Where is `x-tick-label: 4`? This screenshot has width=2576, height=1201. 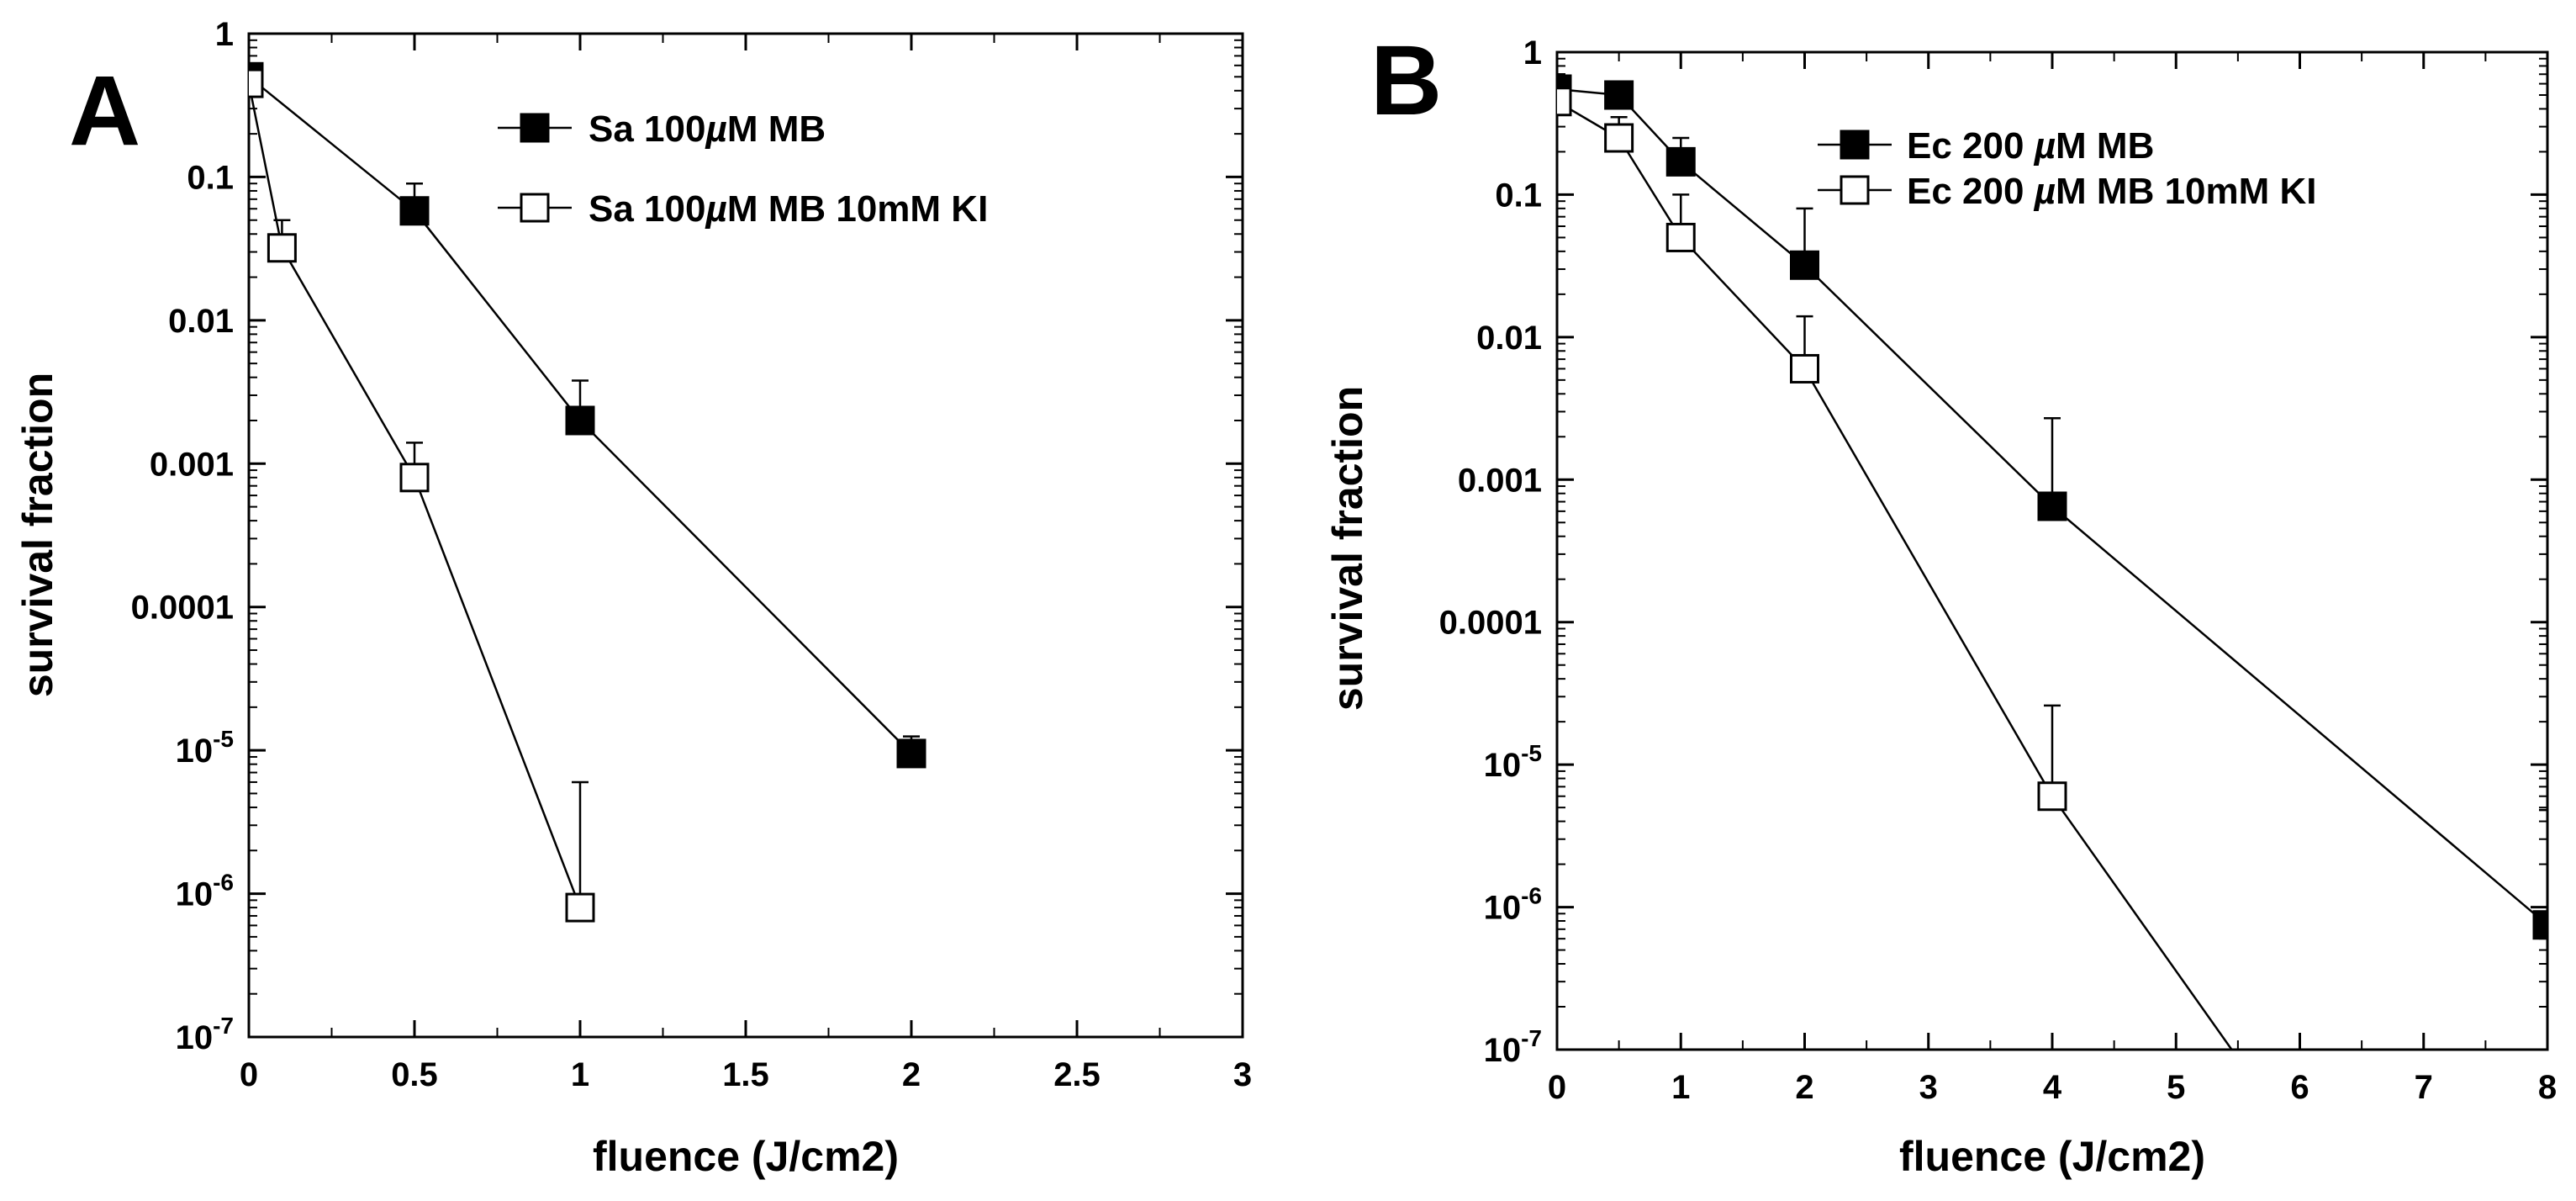 x-tick-label: 4 is located at coordinates (2052, 1087).